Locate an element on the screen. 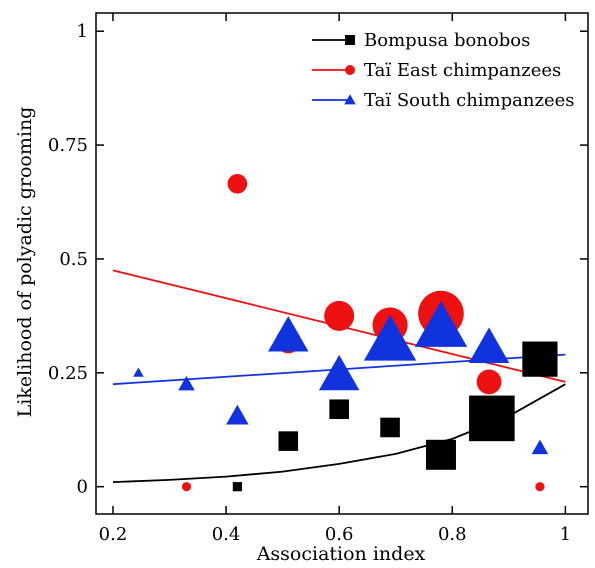 This screenshot has width=595, height=568. x-tick-label: 1 is located at coordinates (565, 534).